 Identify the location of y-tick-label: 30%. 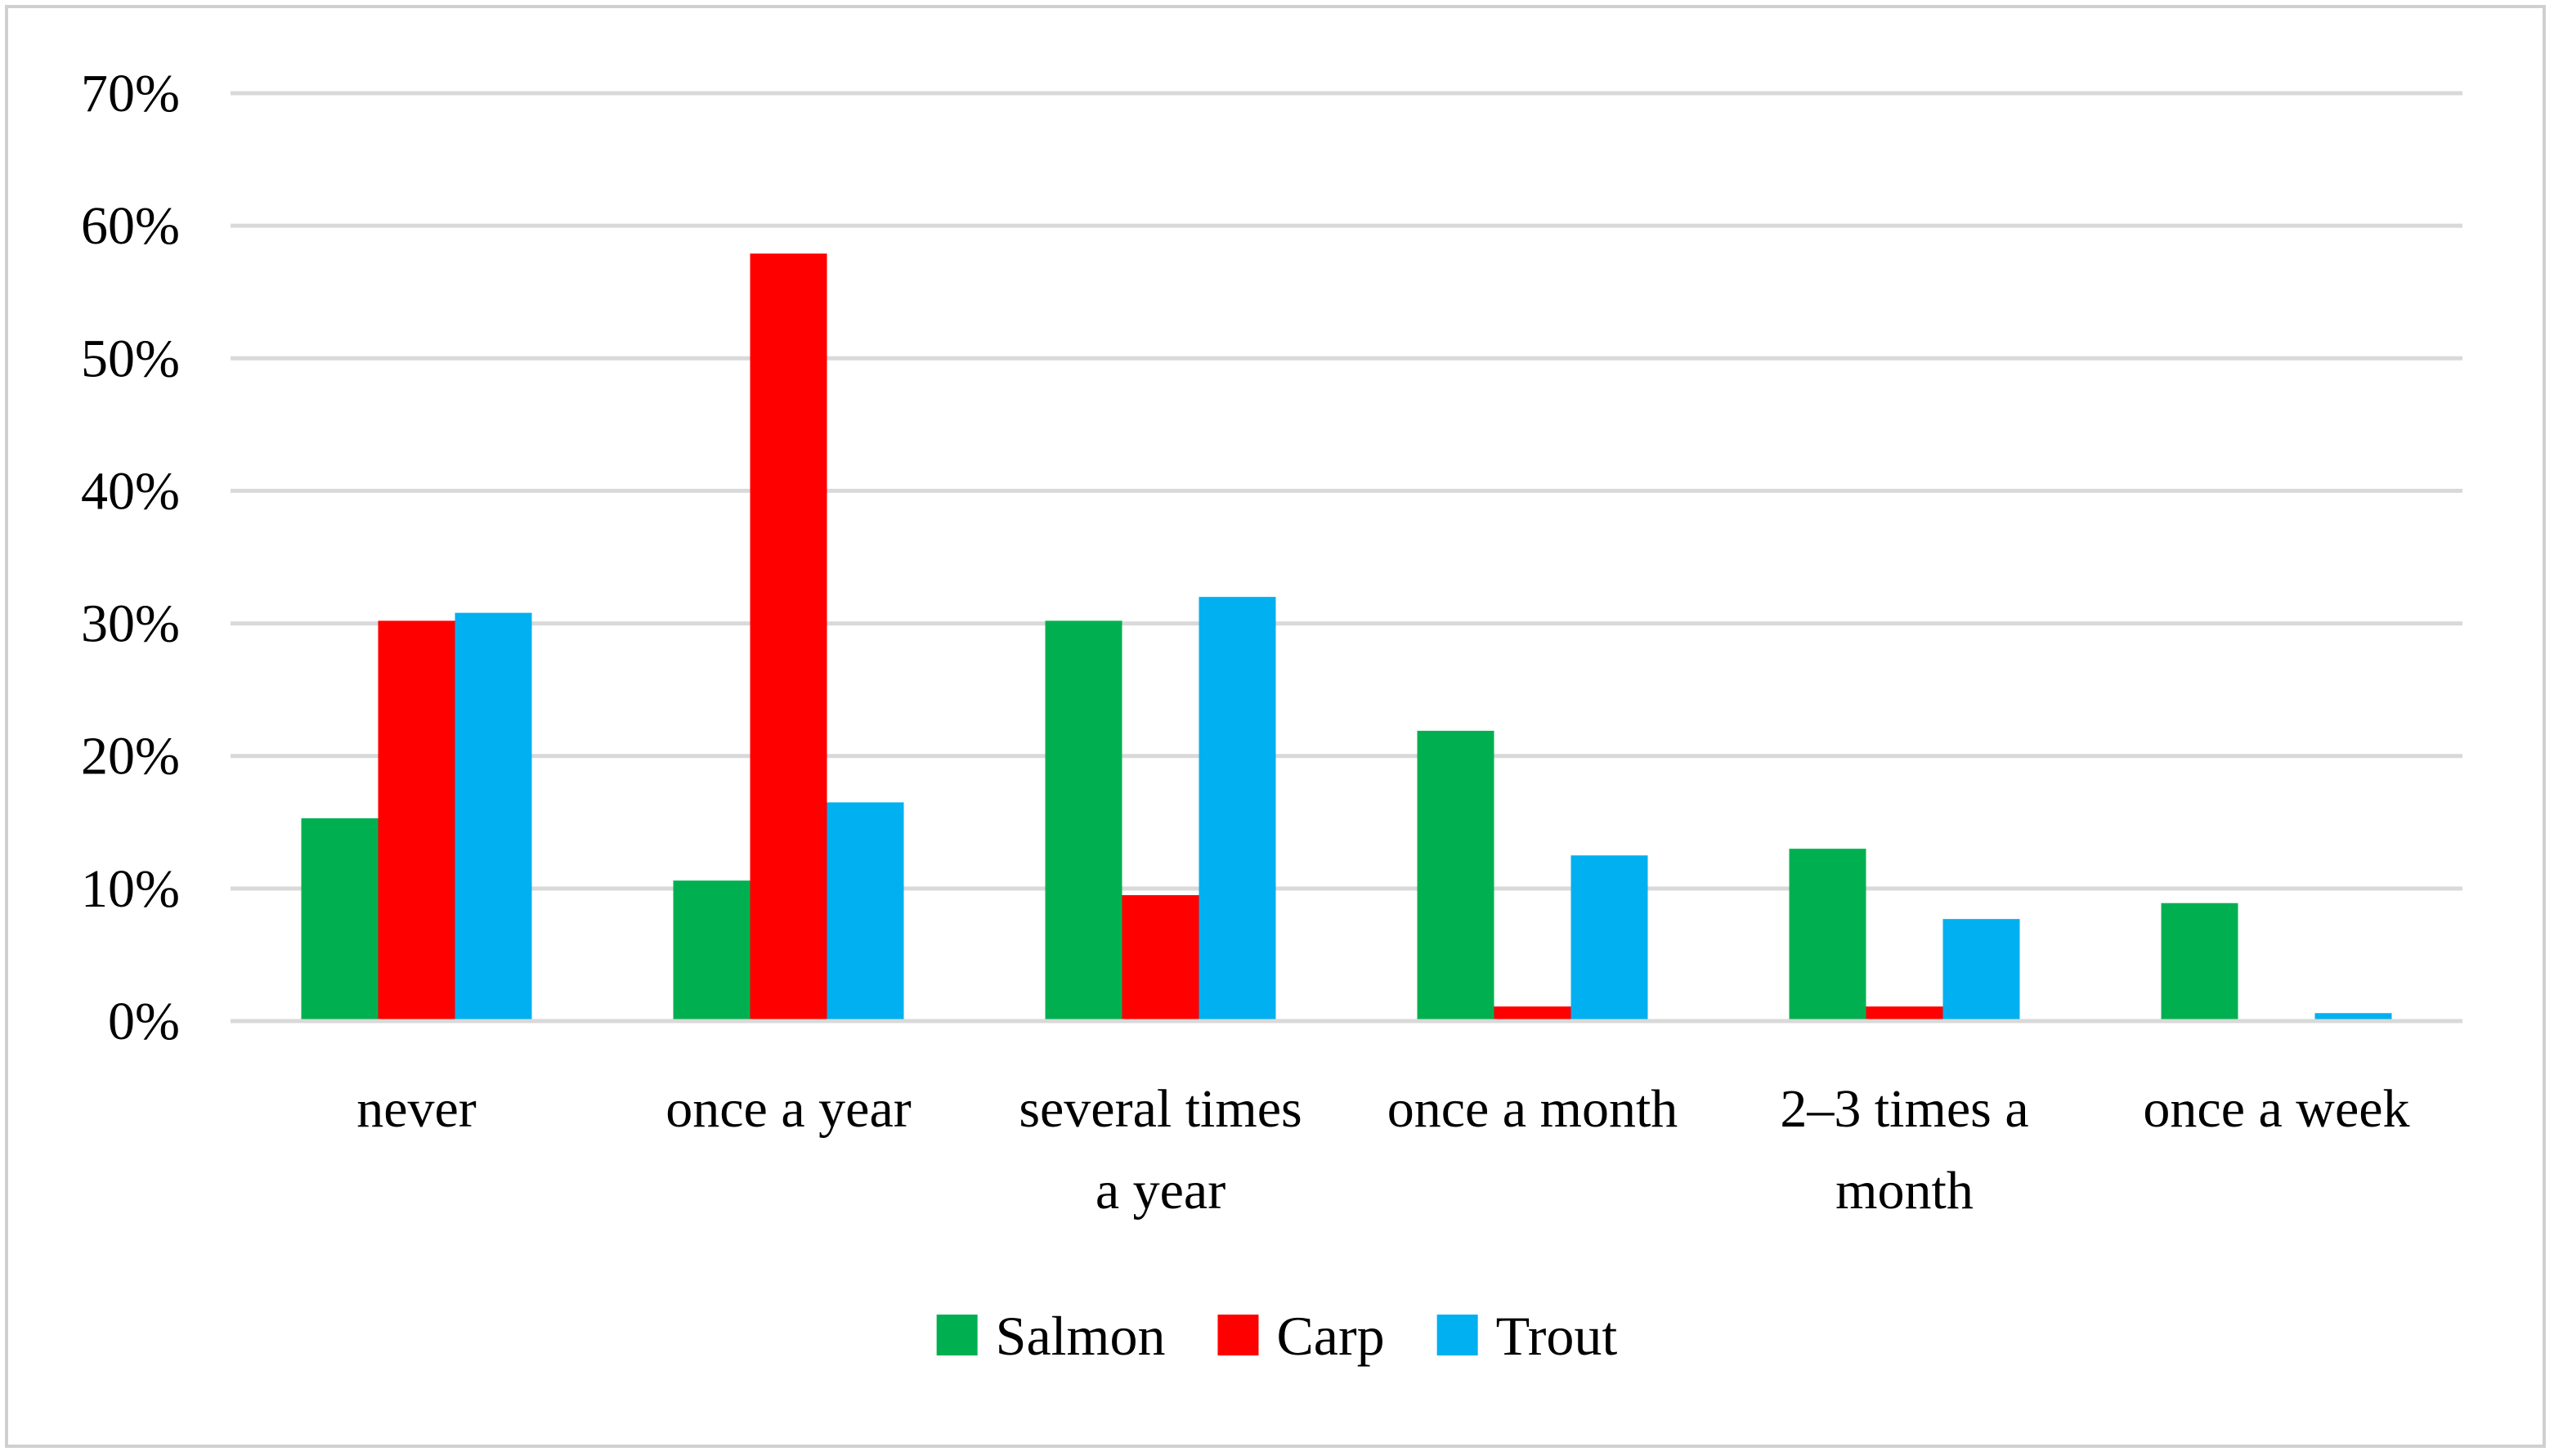
(130, 624).